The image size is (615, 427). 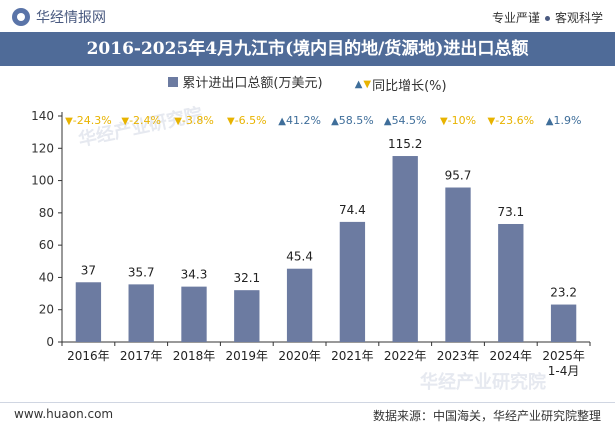 What do you see at coordinates (405, 120) in the screenshot?
I see `yoy-label: ▲54.5%` at bounding box center [405, 120].